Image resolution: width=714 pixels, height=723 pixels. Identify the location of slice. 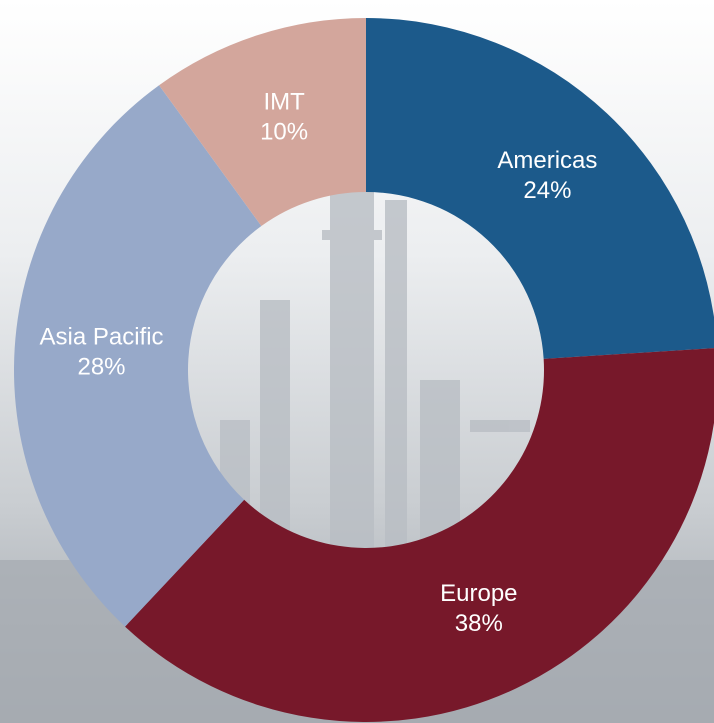
(262, 122).